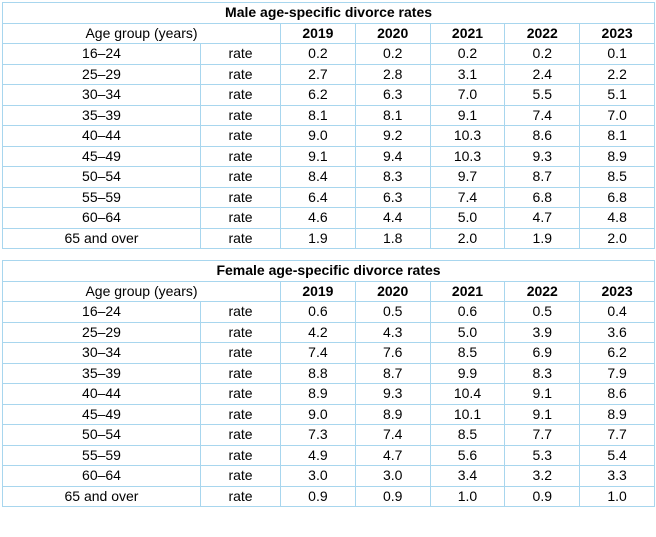  I want to click on rate-value-cell: 0.1, so click(617, 54).